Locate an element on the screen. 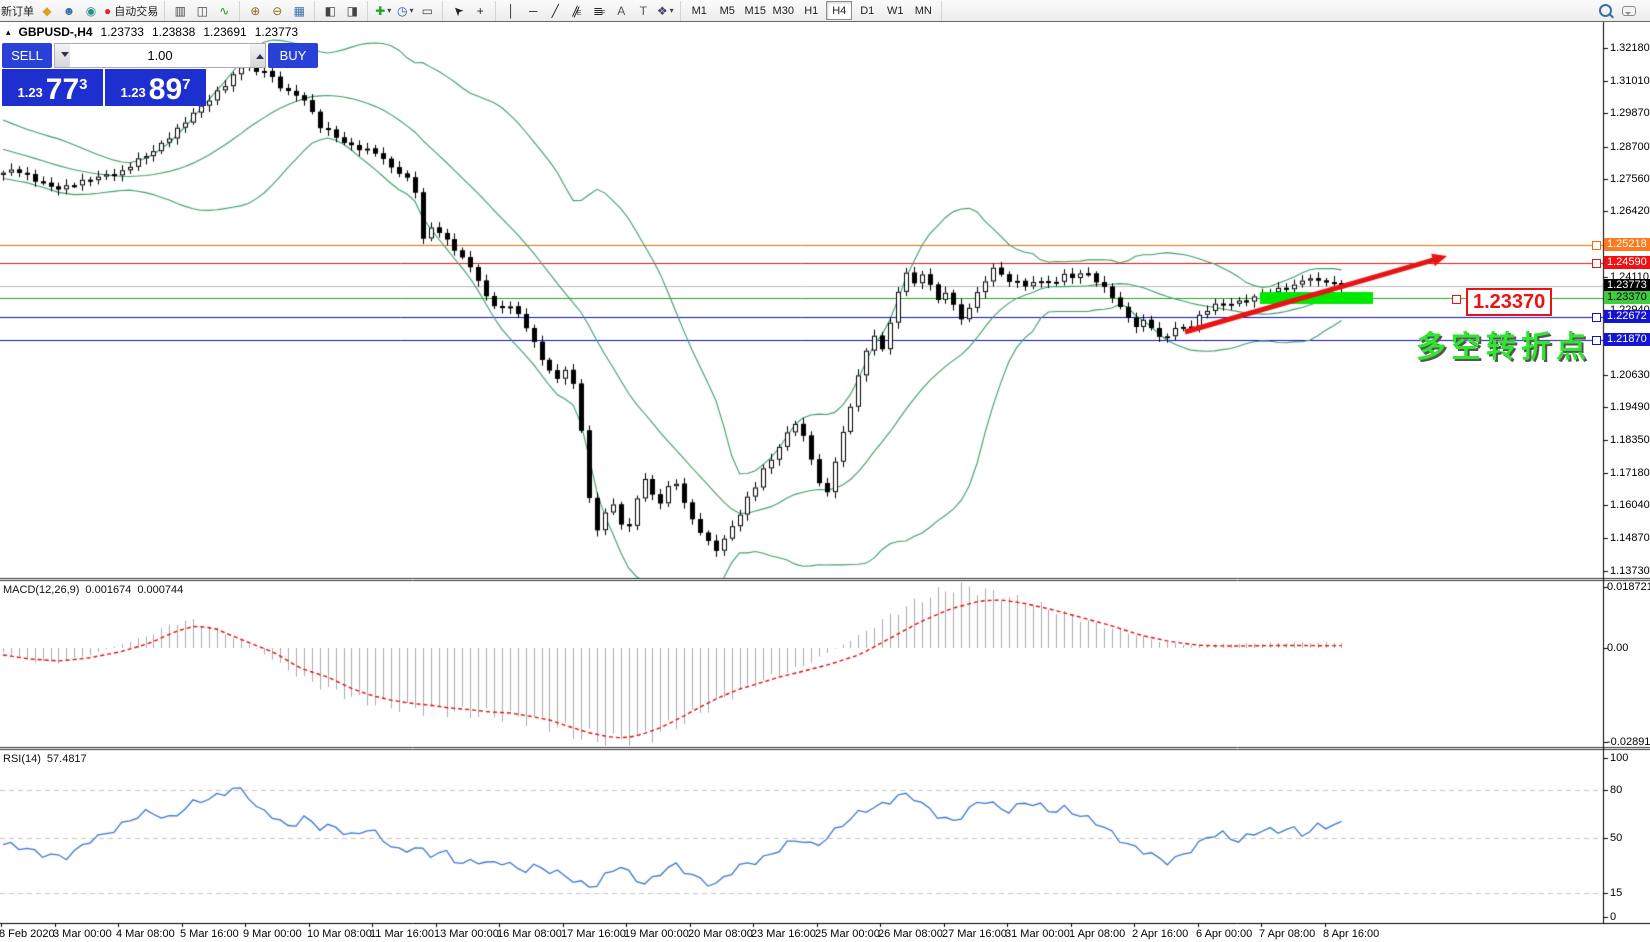 Image resolution: width=1650 pixels, height=942 pixels. time-axis-label: 4 Mar 08:00 is located at coordinates (145, 934).